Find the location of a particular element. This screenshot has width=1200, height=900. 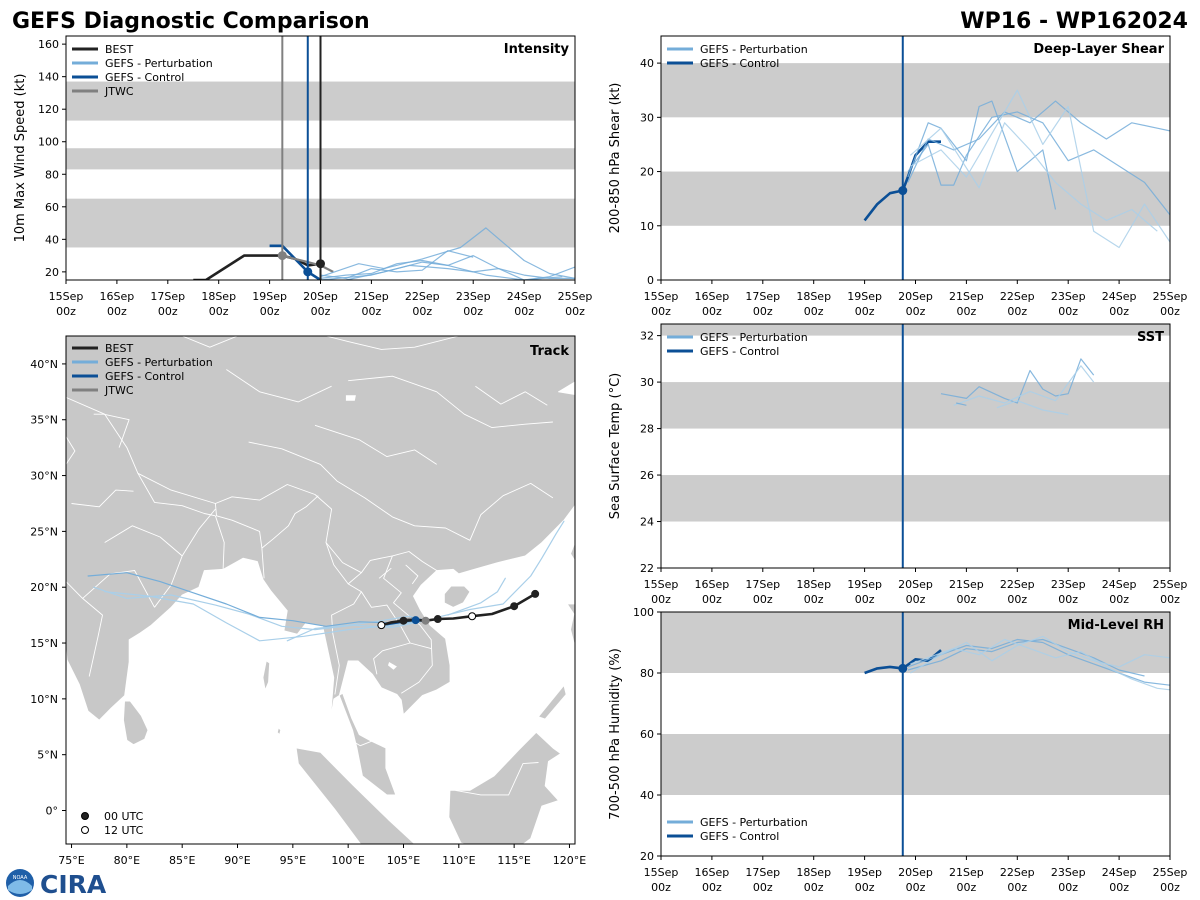

rh-plot-area is located at coordinates (915, 734).